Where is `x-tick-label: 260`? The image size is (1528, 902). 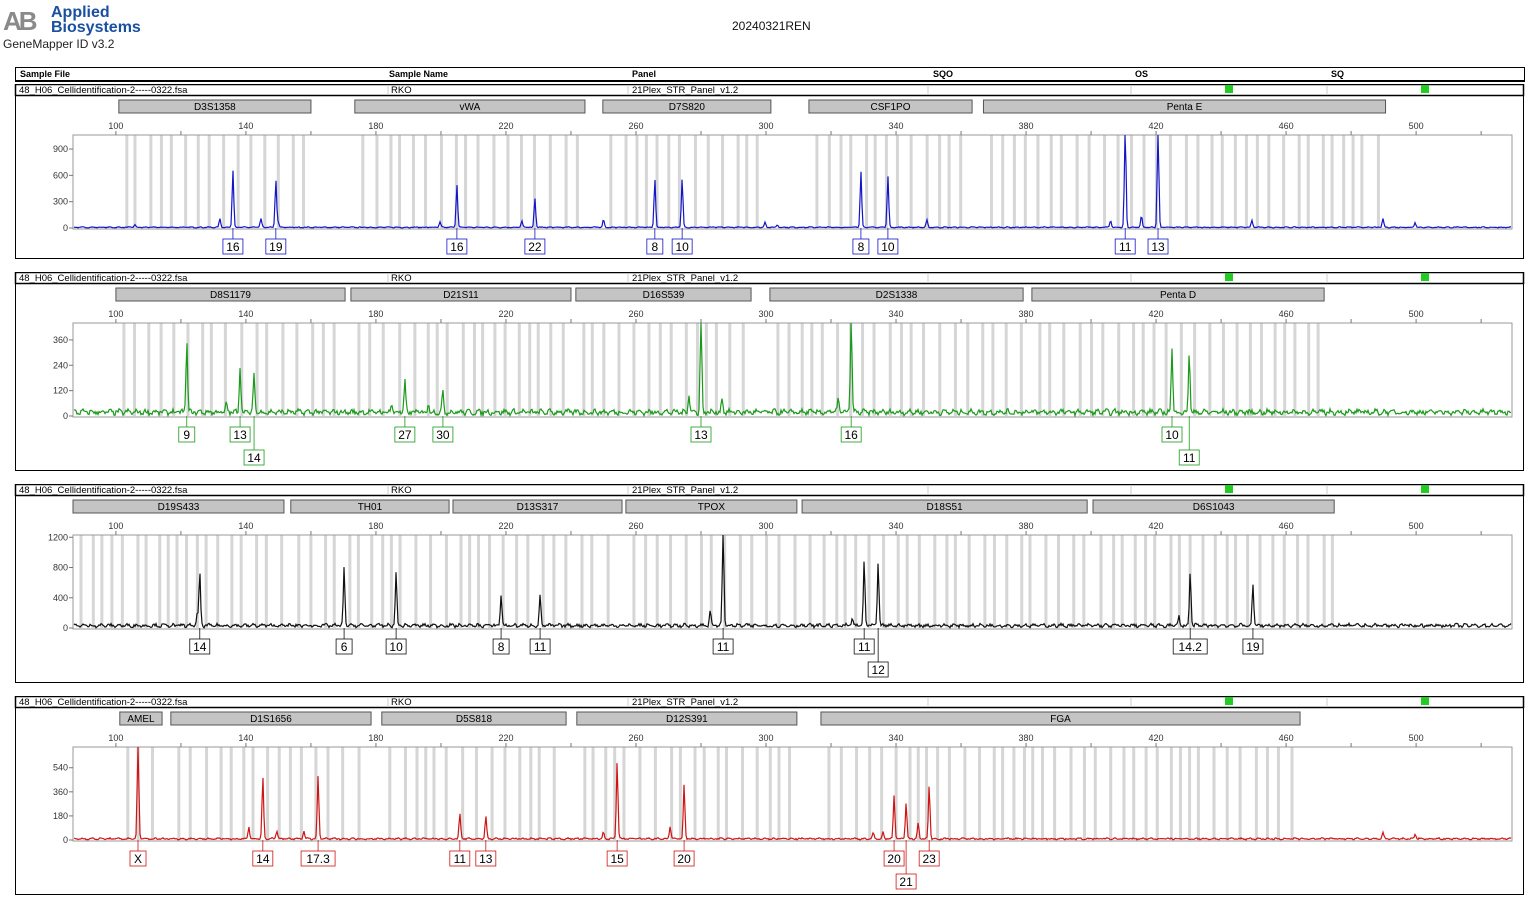
x-tick-label: 260 is located at coordinates (635, 126).